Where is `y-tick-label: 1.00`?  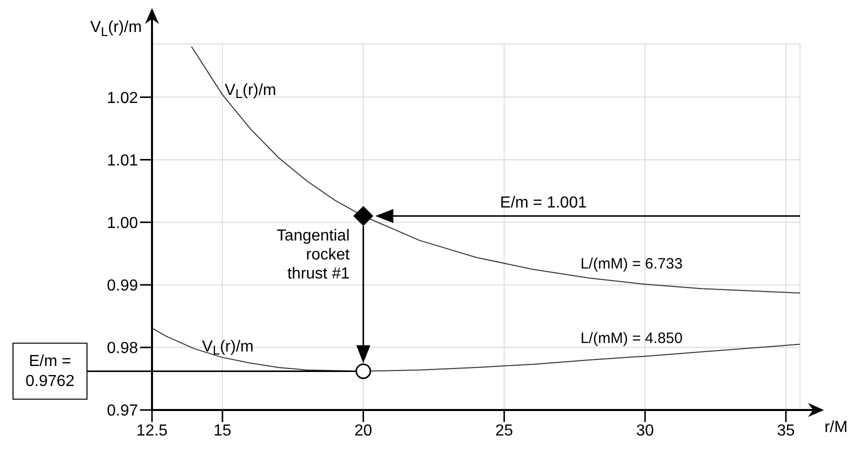 y-tick-label: 1.00 is located at coordinates (122, 223).